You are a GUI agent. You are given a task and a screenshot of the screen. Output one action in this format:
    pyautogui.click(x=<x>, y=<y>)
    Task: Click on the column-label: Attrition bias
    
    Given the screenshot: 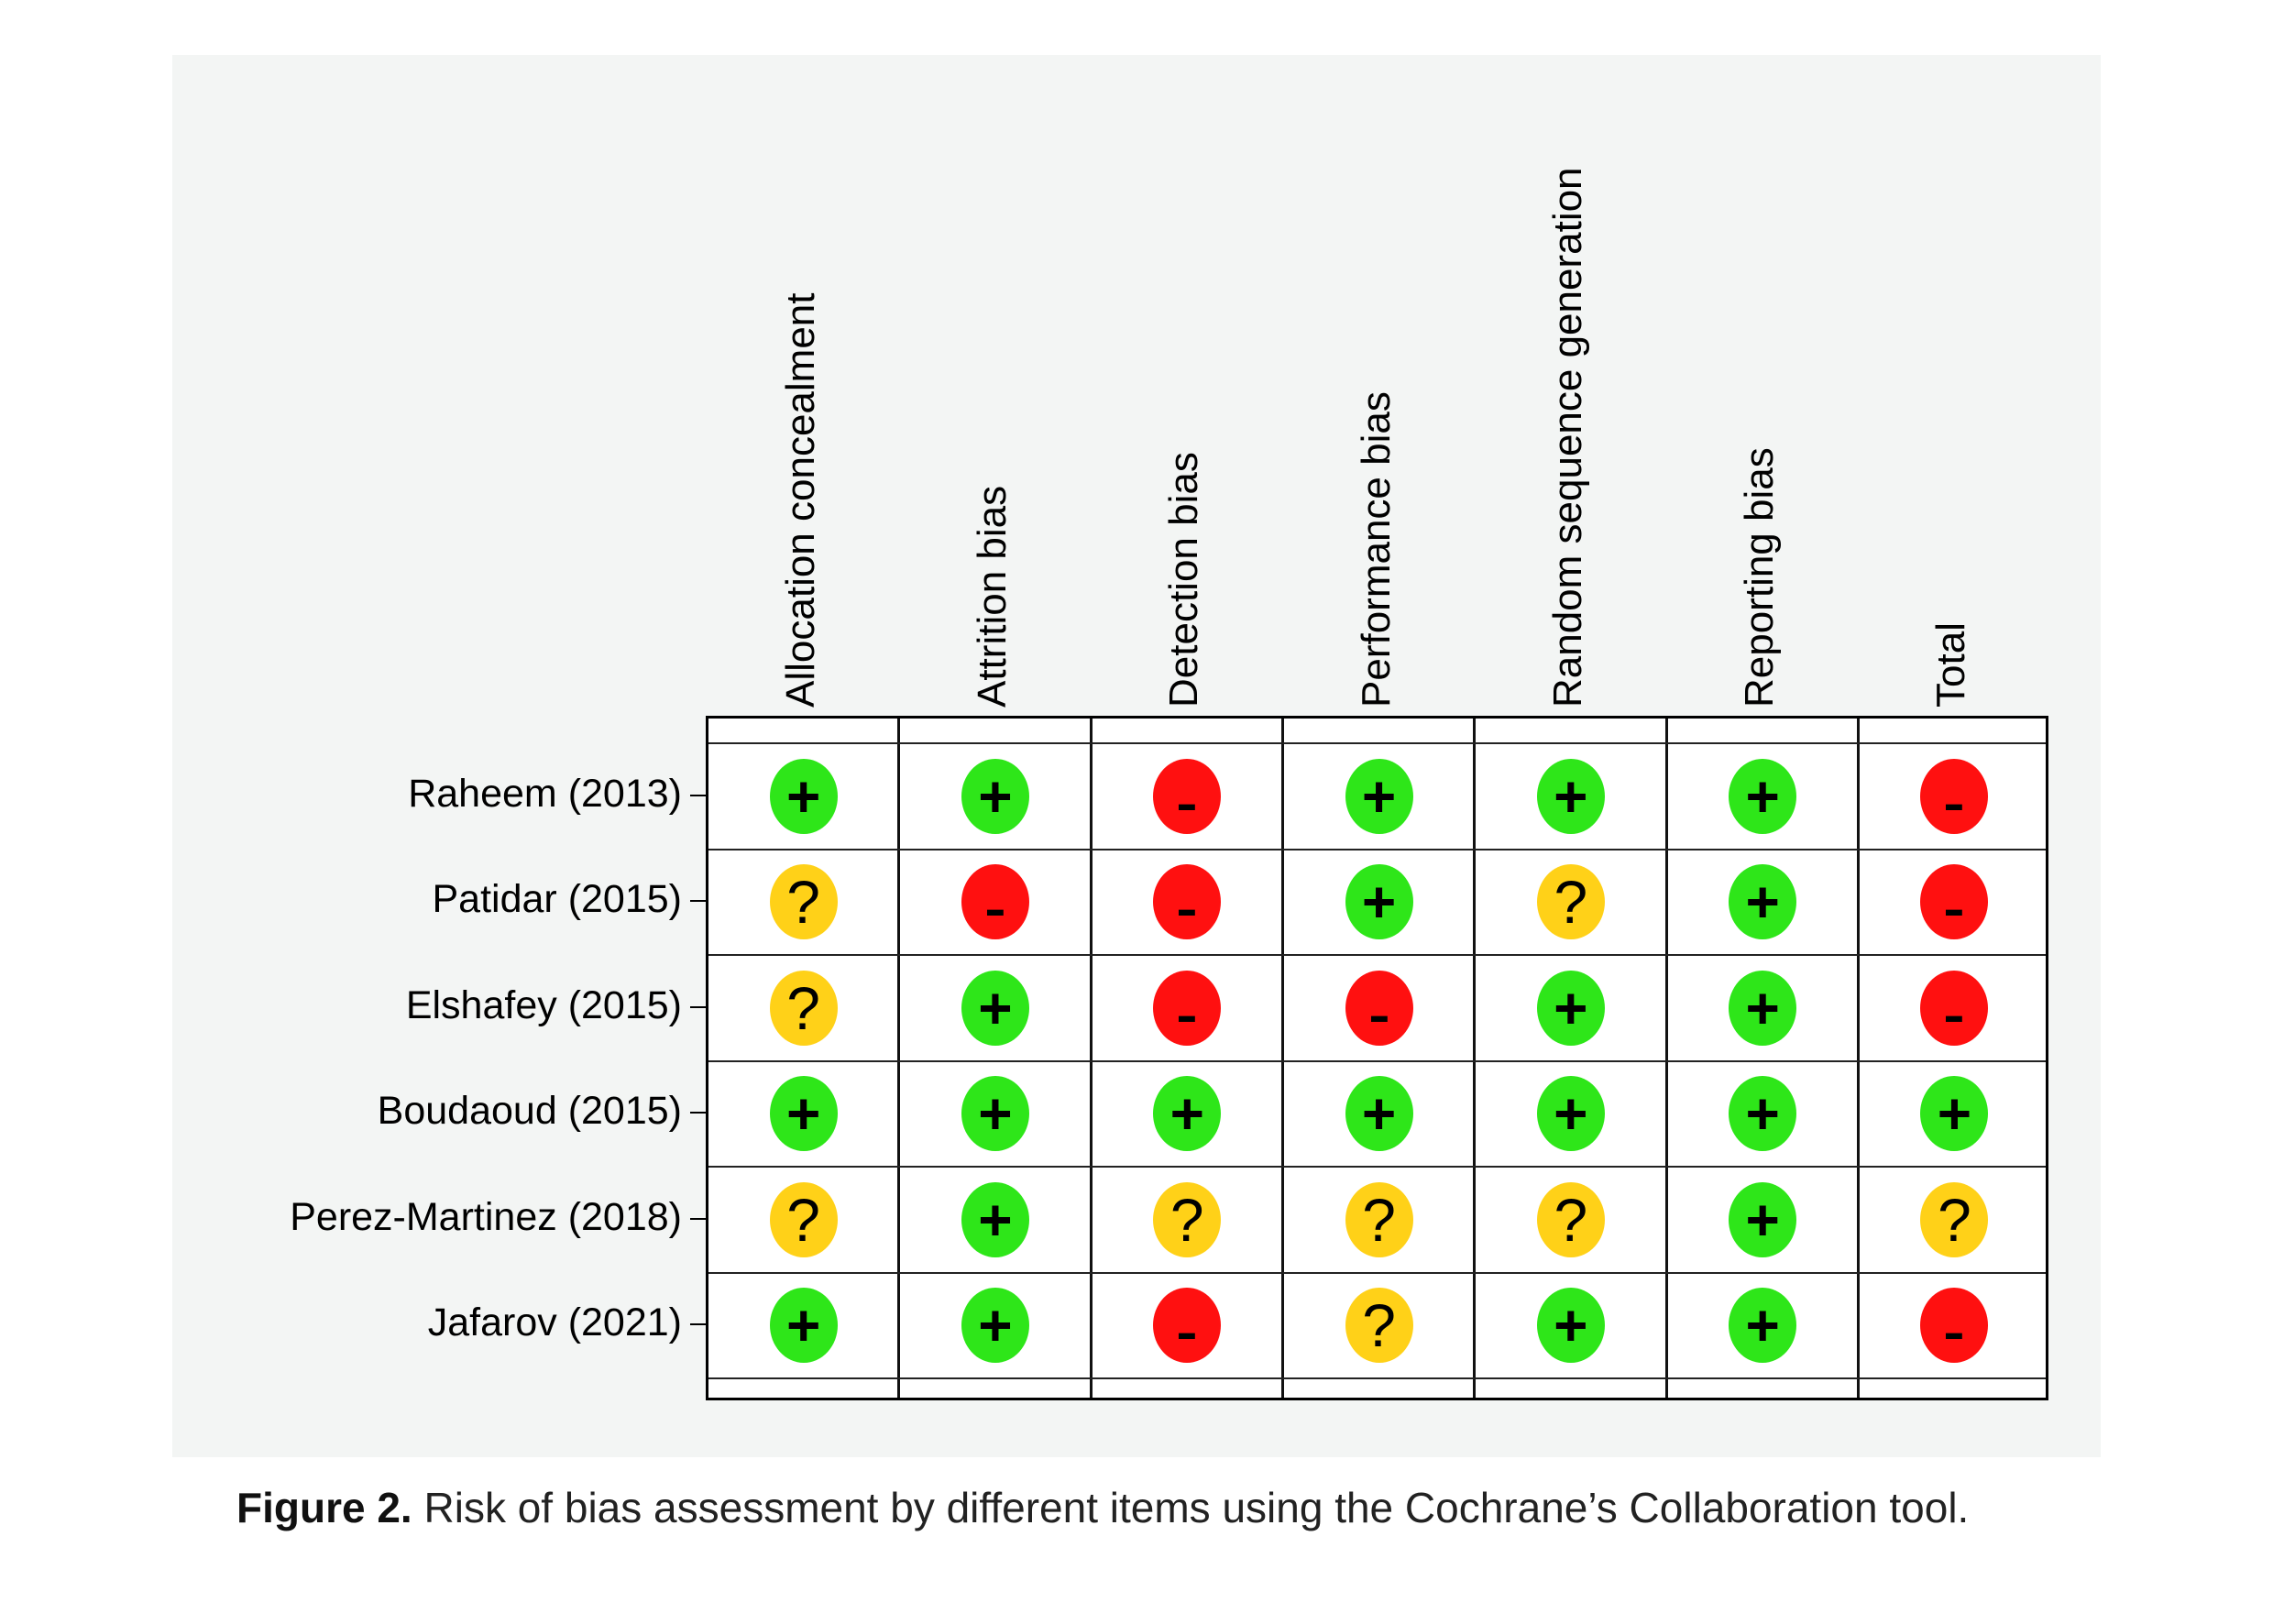 What is the action you would take?
    pyautogui.click(x=992, y=596)
    